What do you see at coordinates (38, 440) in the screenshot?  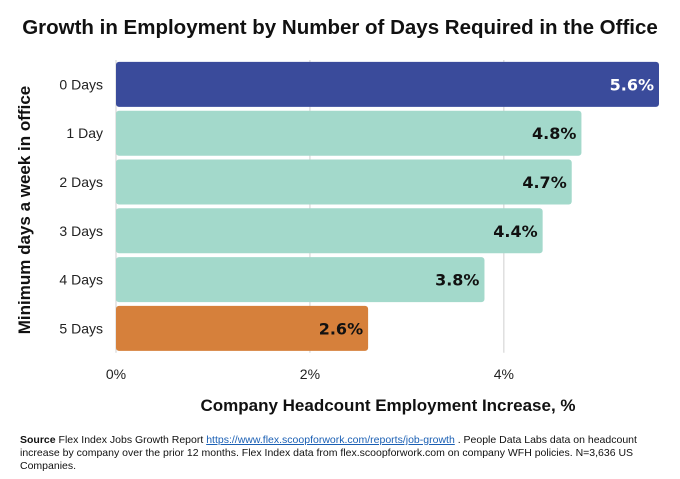 I see `source-label: Source` at bounding box center [38, 440].